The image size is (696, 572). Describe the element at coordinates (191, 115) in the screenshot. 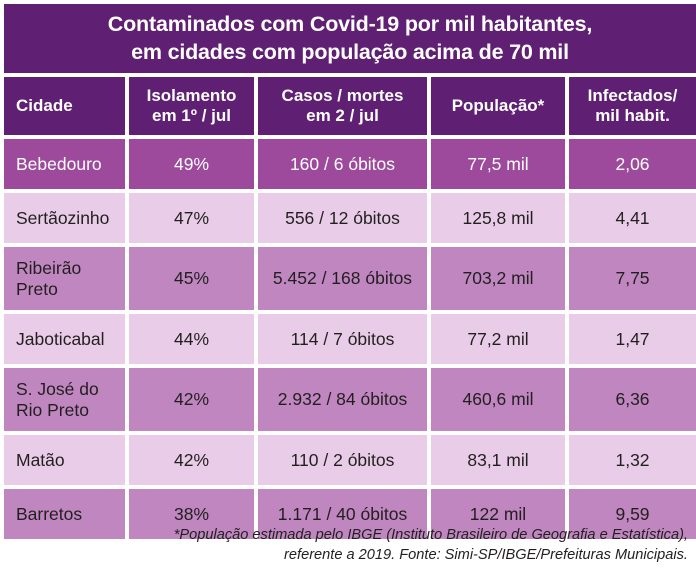

I see `column-header-isolation-line2: em 1º / jul` at that location.